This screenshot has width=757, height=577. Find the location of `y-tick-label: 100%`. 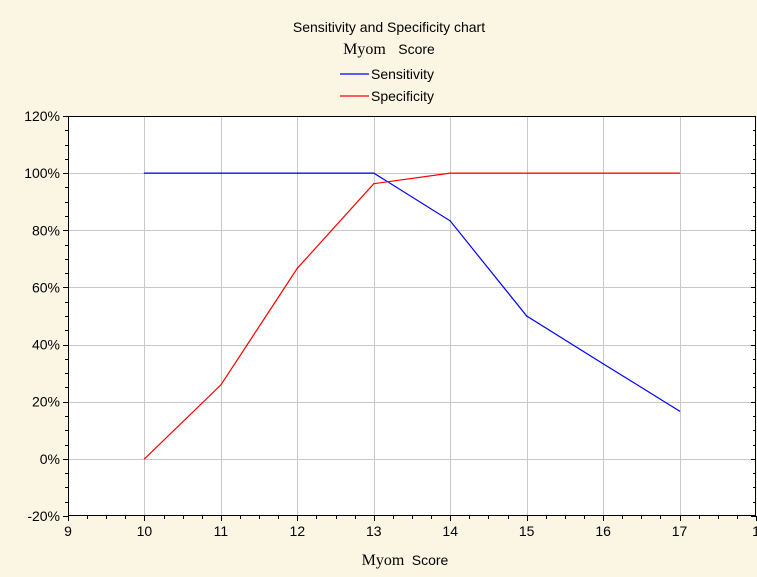

y-tick-label: 100% is located at coordinates (42, 173).